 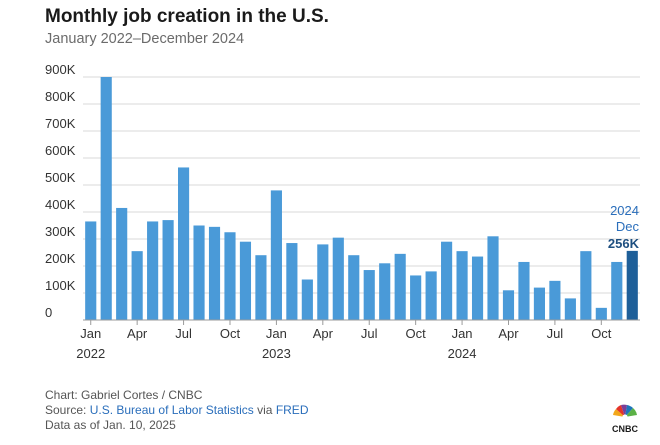 What do you see at coordinates (60, 150) in the screenshot?
I see `y-tick-label: 600K` at bounding box center [60, 150].